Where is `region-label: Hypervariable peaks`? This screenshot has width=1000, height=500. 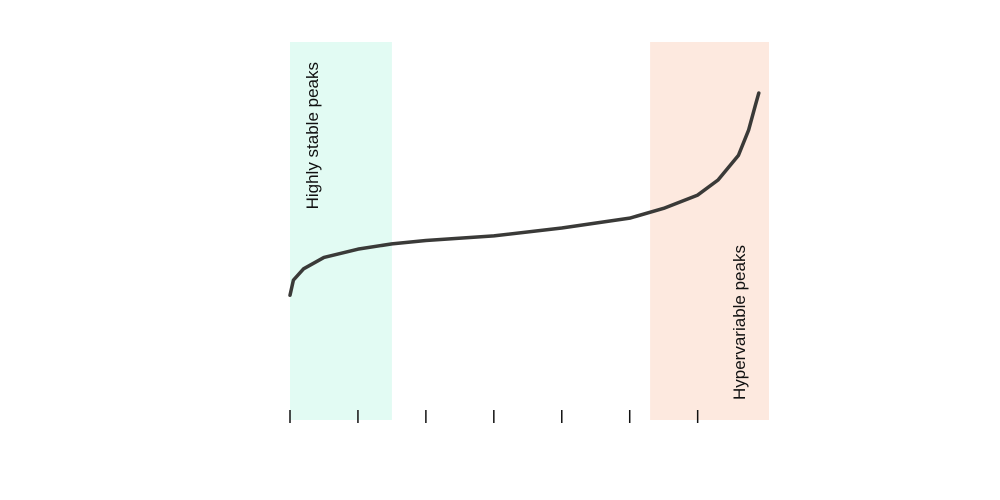 region-label: Hypervariable peaks is located at coordinates (739, 322).